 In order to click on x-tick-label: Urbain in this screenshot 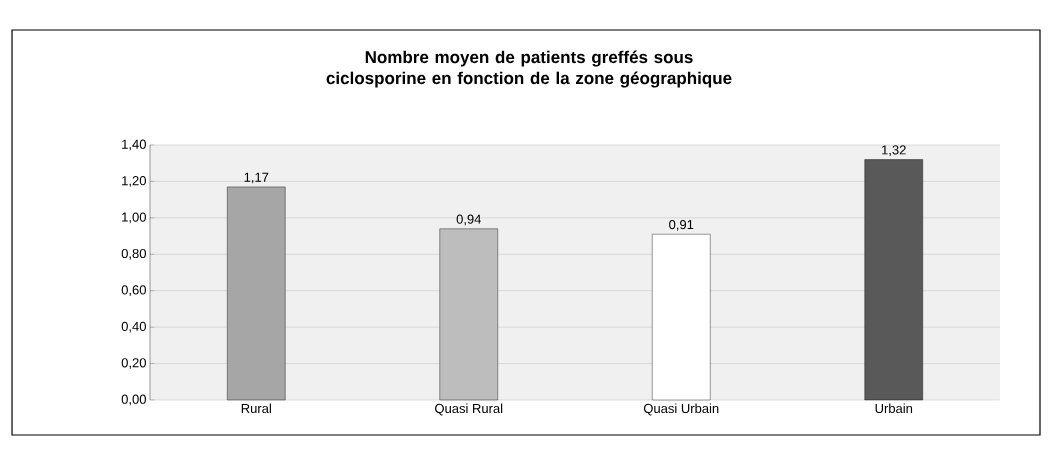, I will do `click(894, 408)`.